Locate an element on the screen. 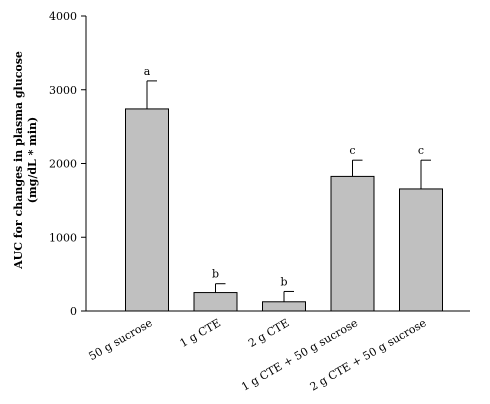  x-tick-label: 50 g sucrose is located at coordinates (121, 339).